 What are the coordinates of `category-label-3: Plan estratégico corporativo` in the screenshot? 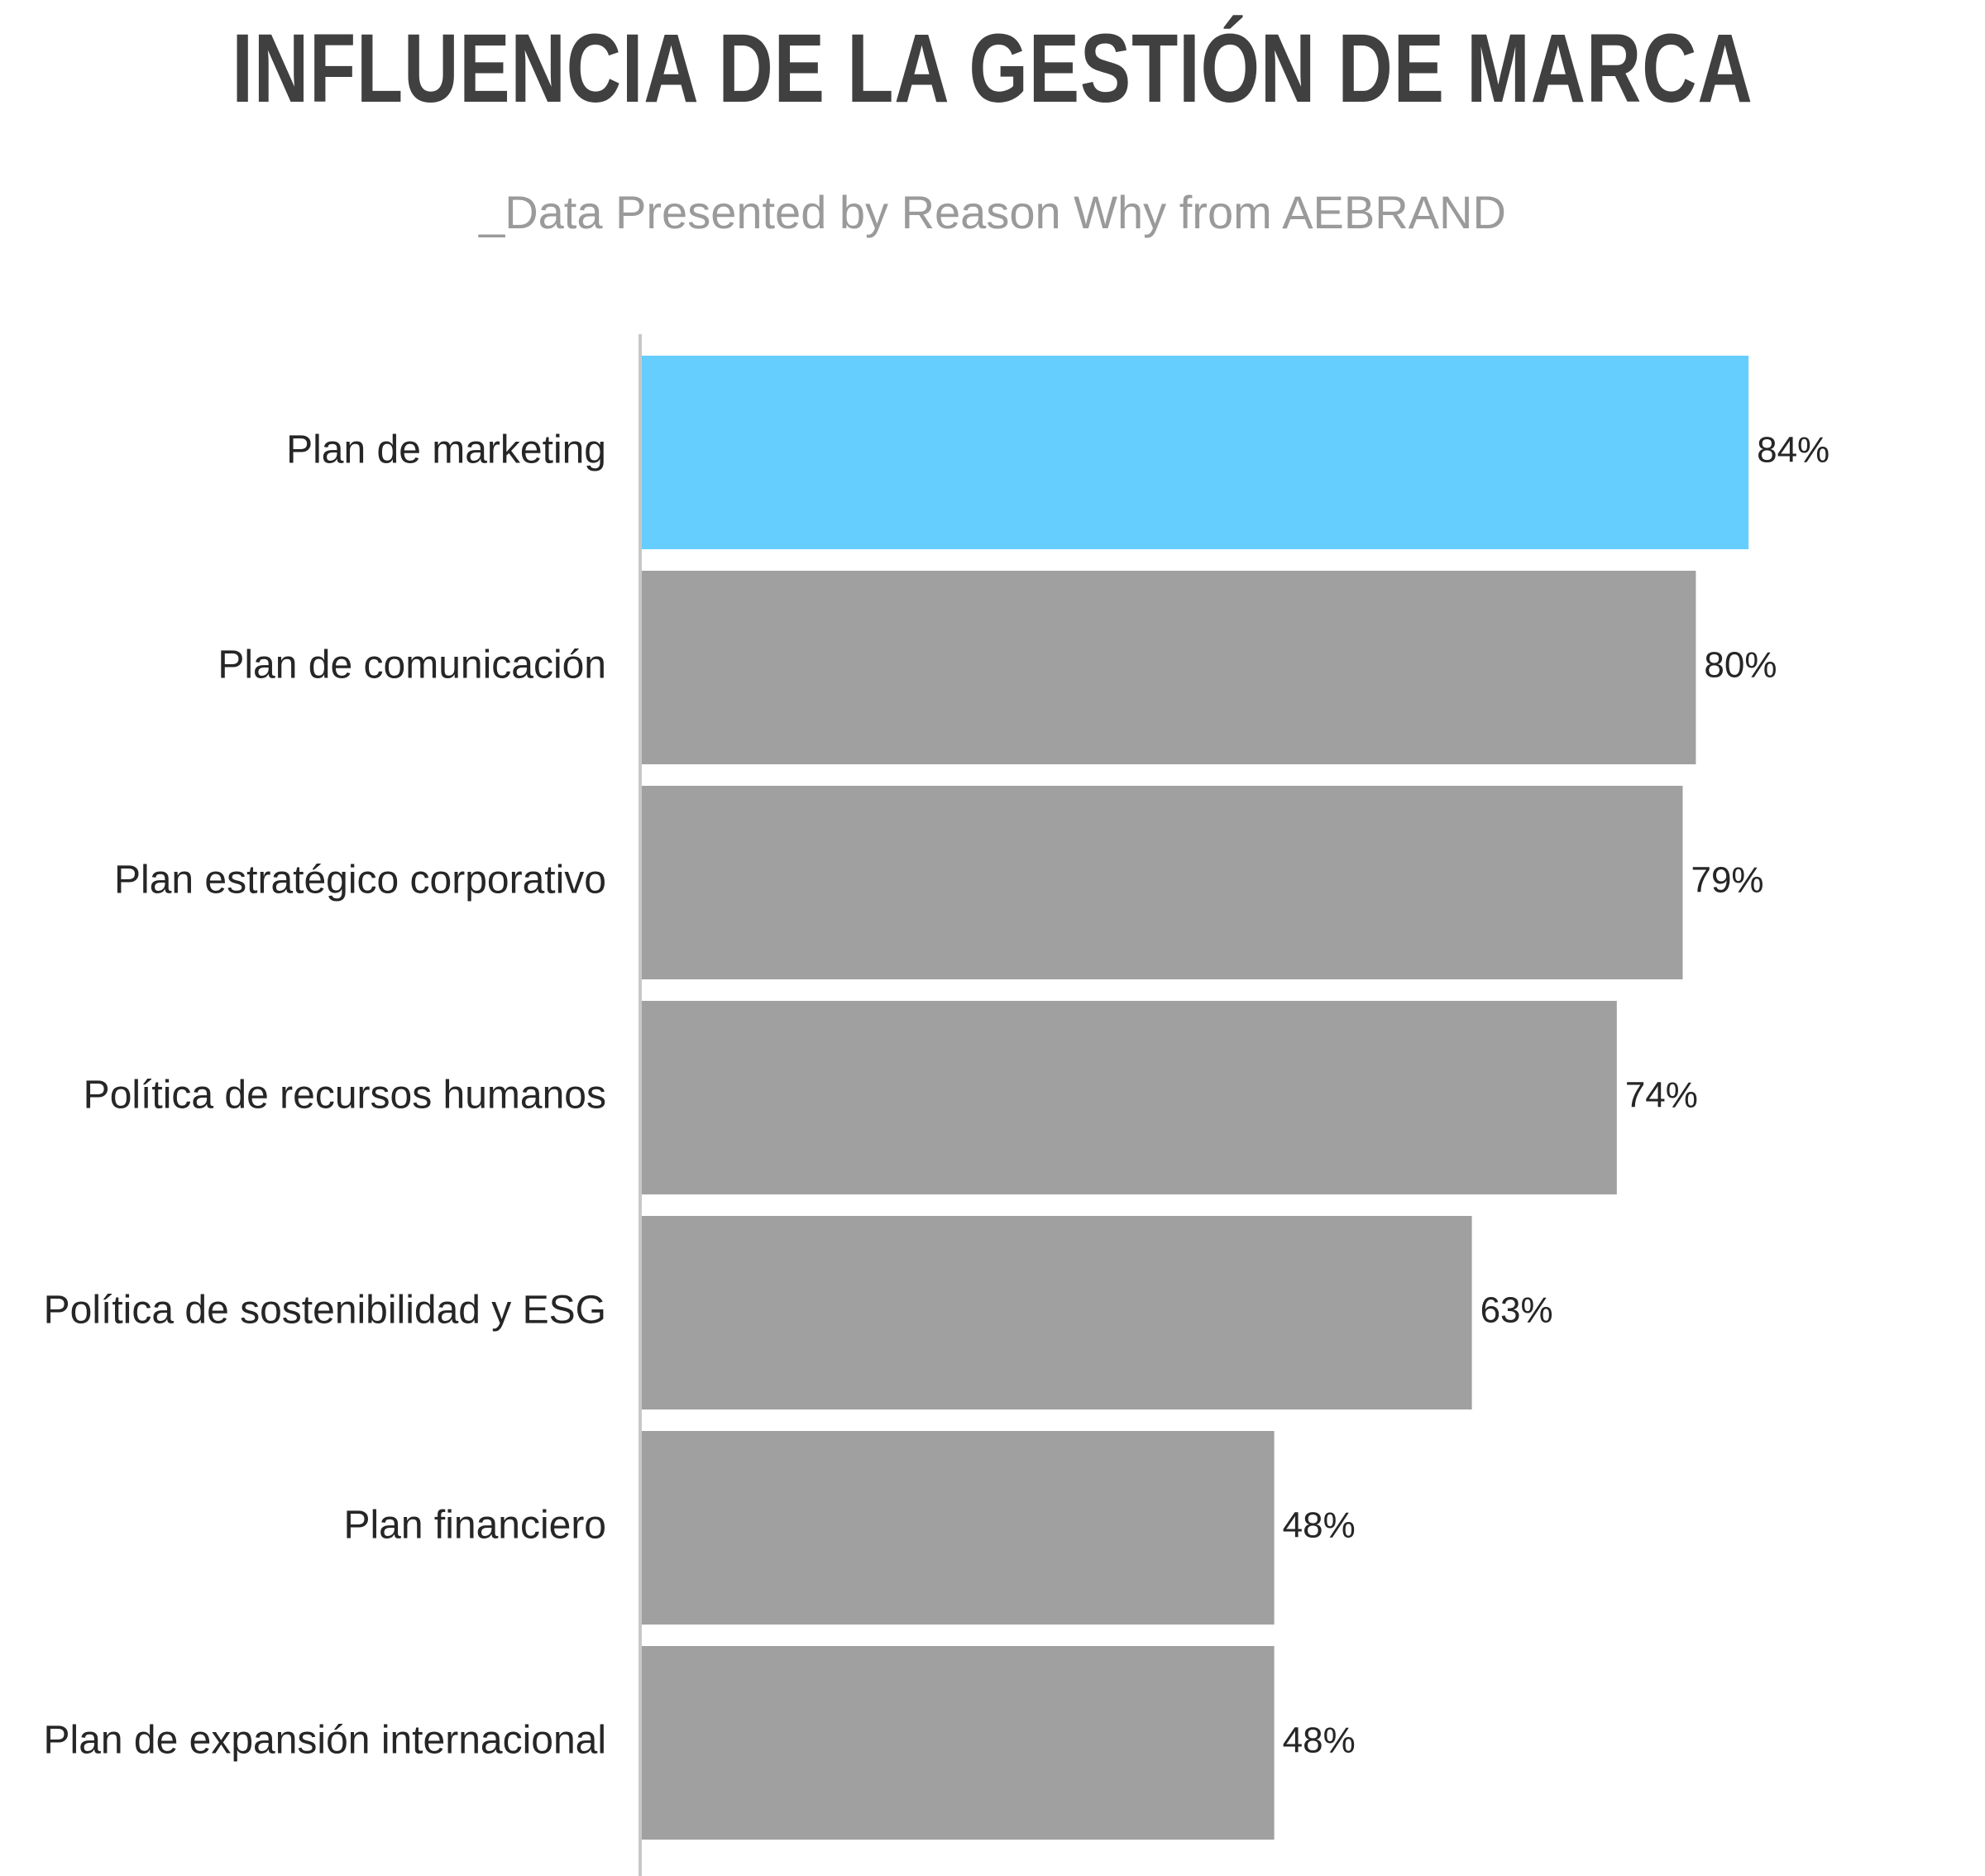 It's located at (360, 880).